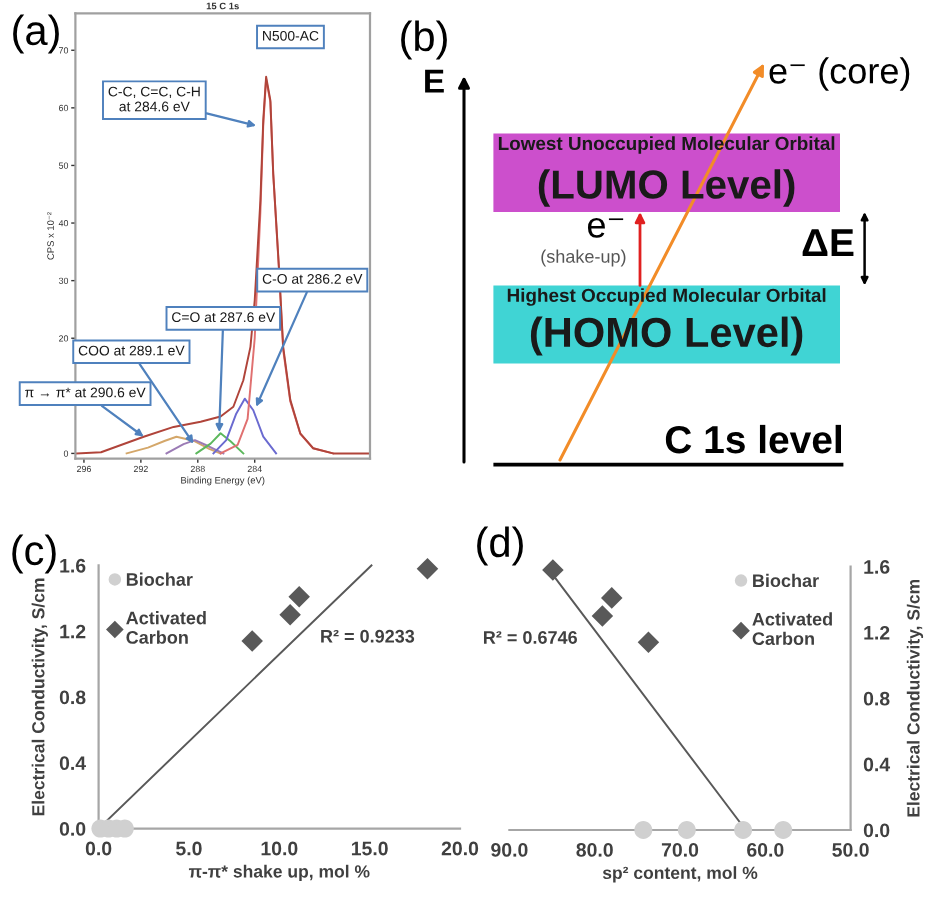 Image resolution: width=936 pixels, height=912 pixels. Describe the element at coordinates (279, 848) in the screenshot. I see `x-tick-label: 10.0` at that location.